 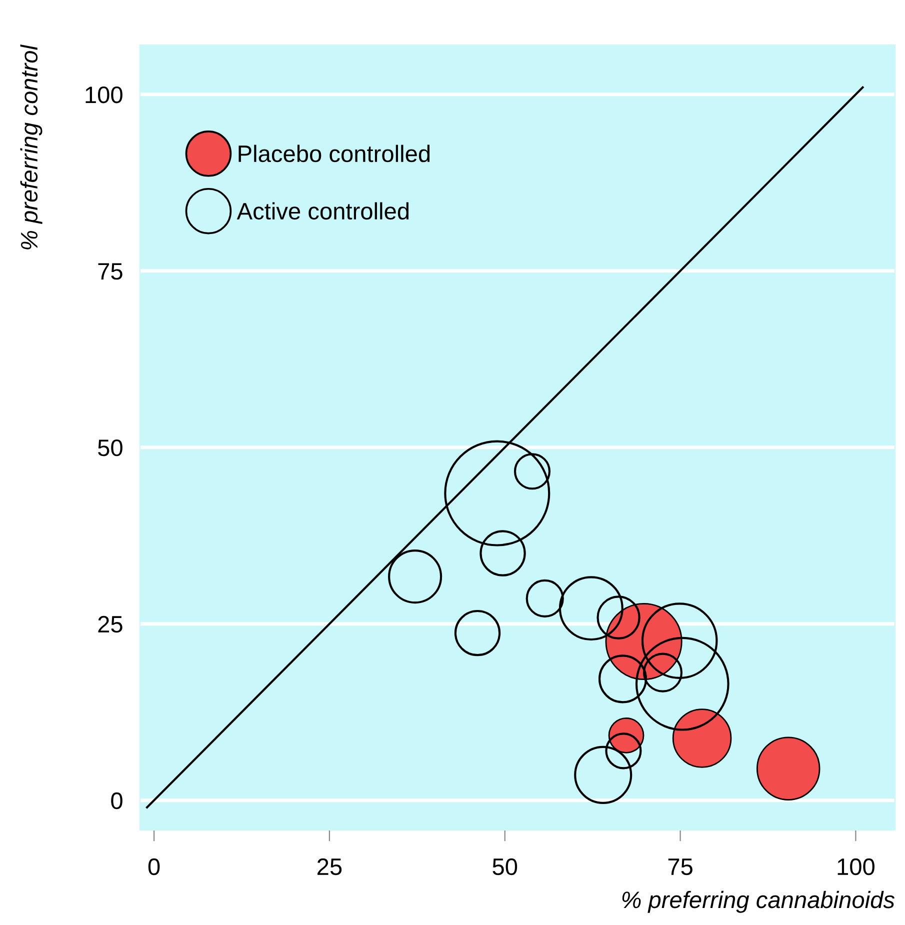 I want to click on y-tick-label: 50, so click(x=110, y=447).